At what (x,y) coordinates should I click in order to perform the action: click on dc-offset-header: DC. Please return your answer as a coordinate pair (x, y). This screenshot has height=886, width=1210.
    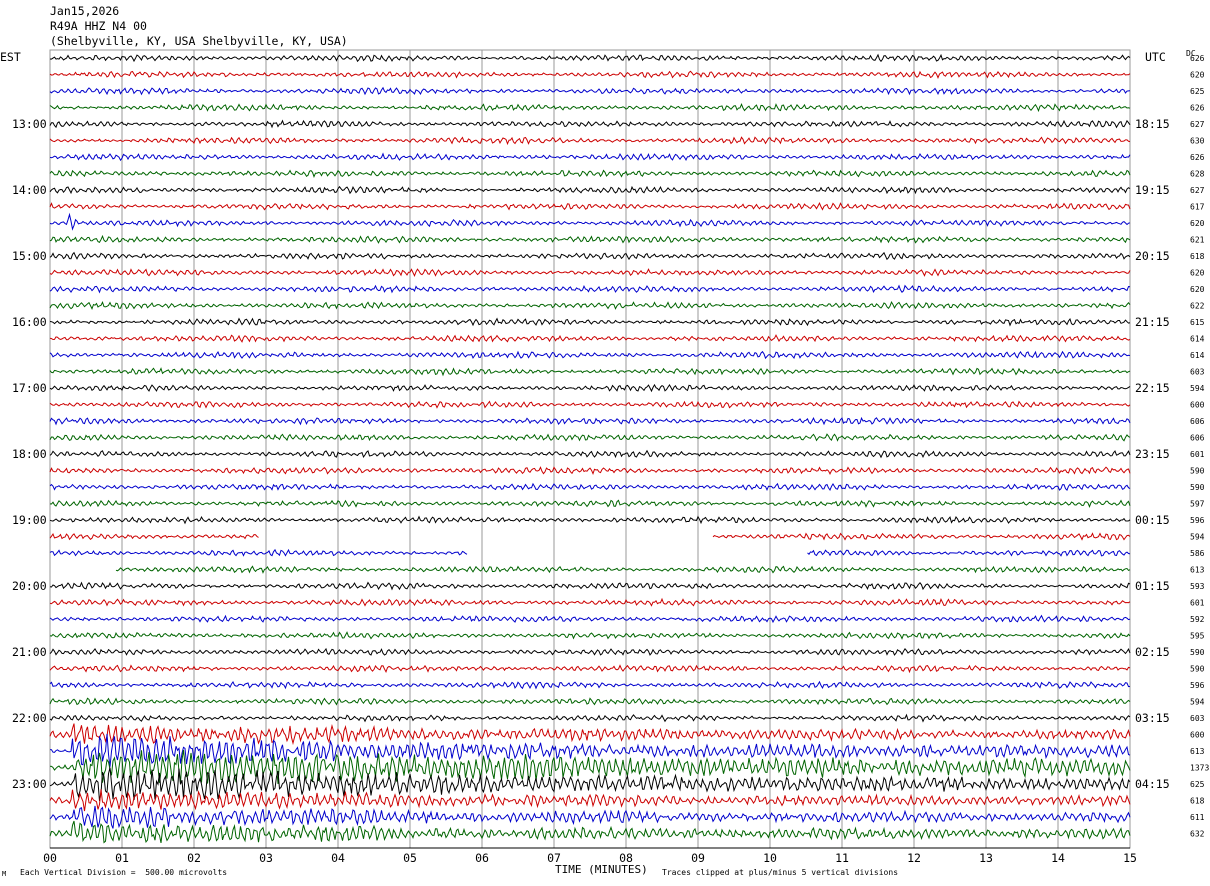
    Looking at the image, I should click on (1191, 53).